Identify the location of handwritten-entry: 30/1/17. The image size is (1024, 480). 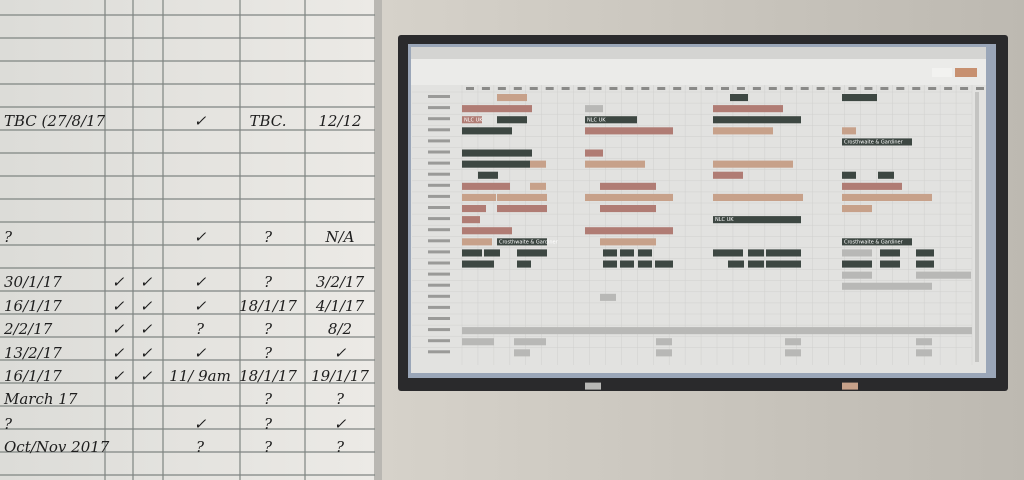
(33, 282).